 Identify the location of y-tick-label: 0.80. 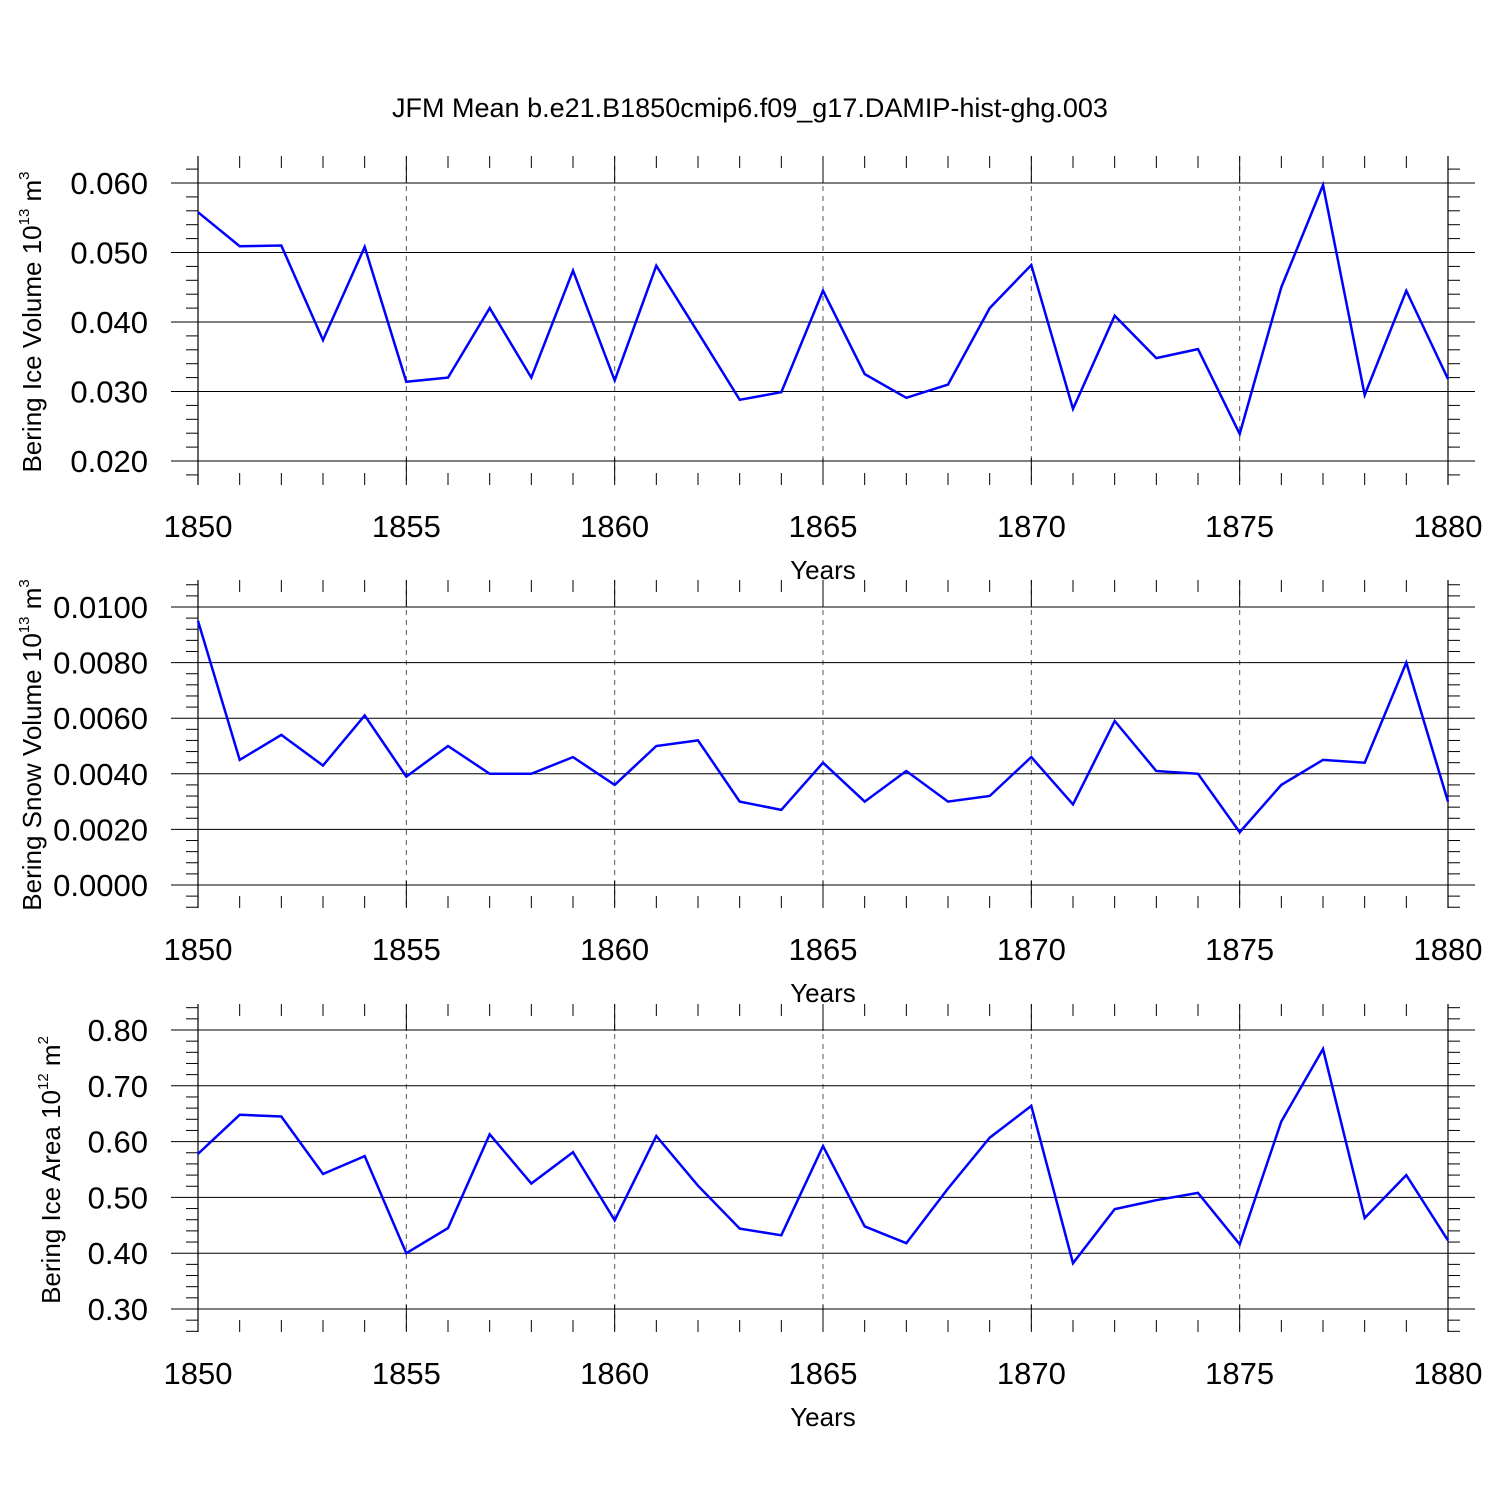
(118, 1030).